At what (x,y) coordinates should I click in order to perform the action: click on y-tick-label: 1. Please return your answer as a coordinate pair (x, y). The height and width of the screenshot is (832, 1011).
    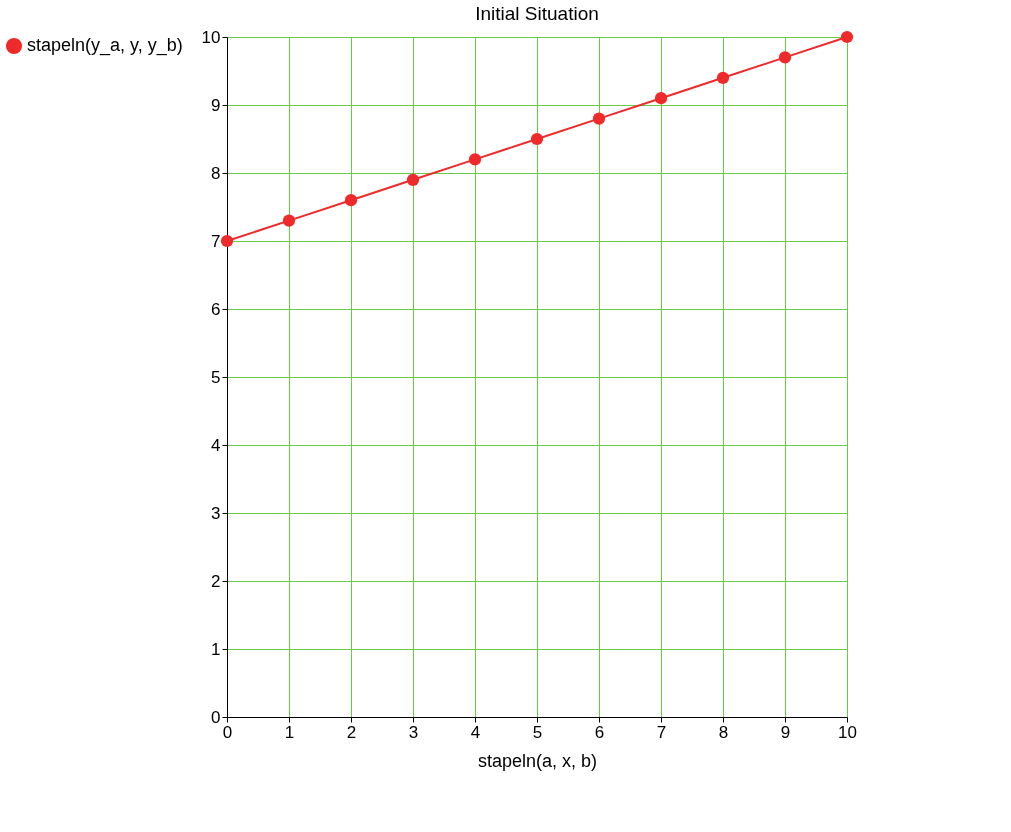
    Looking at the image, I should click on (216, 649).